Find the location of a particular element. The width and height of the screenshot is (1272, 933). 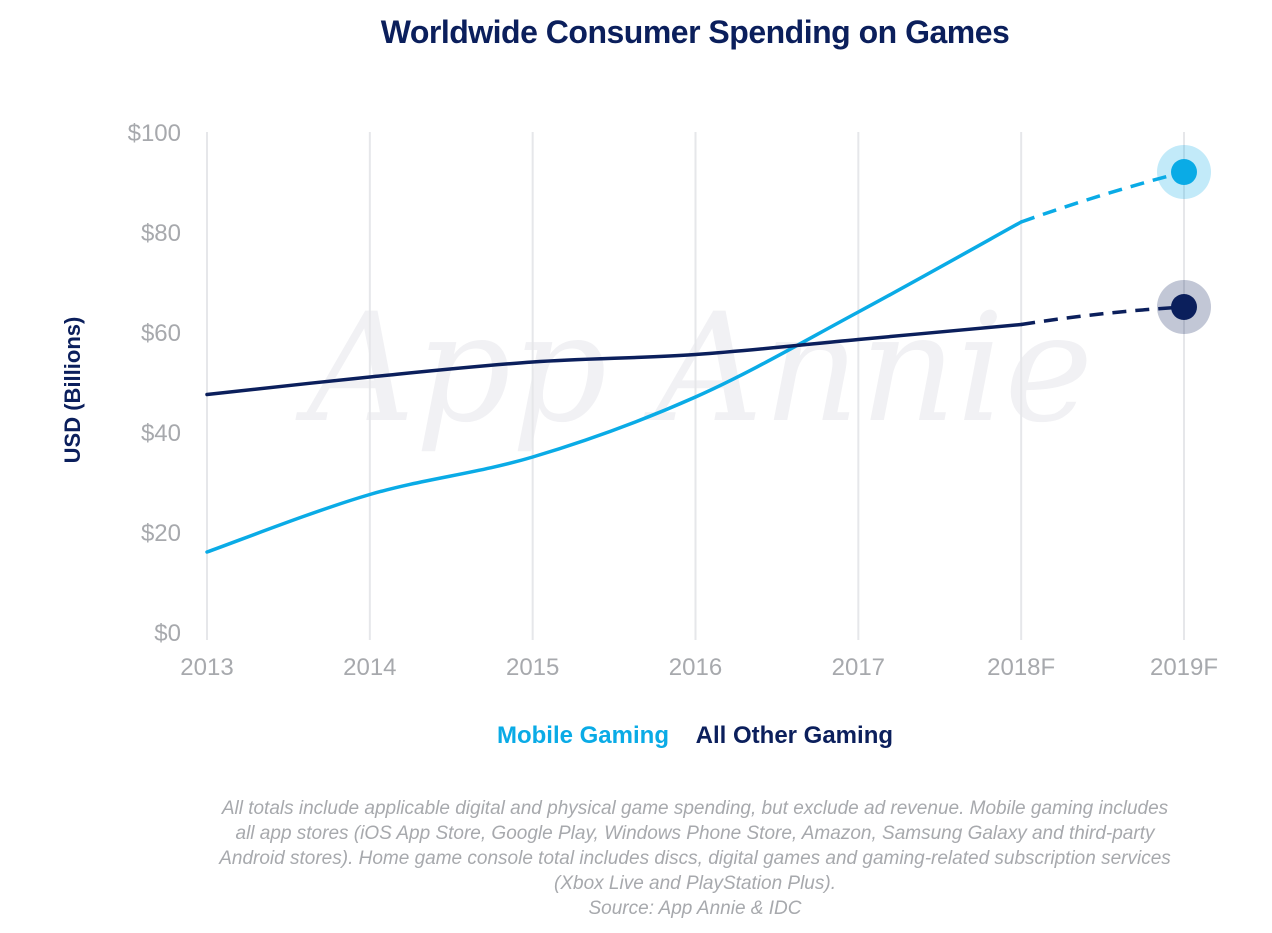

watermark-layer: App Annie is located at coordinates (694, 369).